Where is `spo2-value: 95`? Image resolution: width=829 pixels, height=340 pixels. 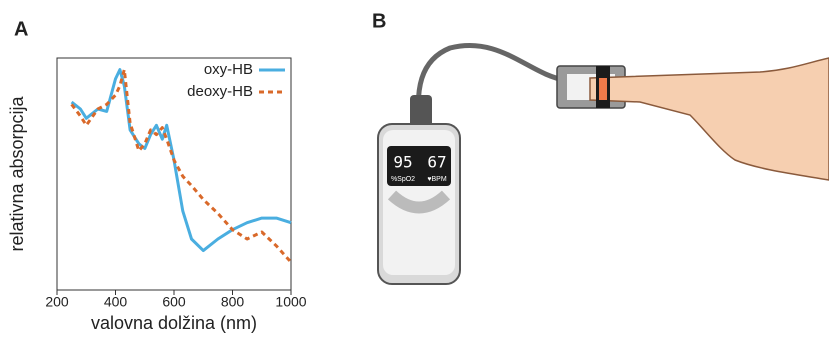 spo2-value: 95 is located at coordinates (402, 162).